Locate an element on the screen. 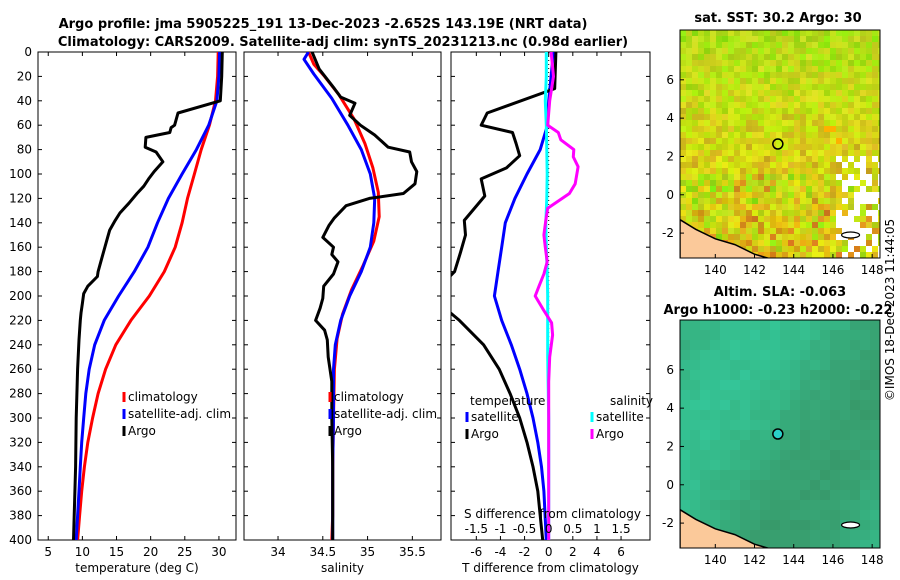 This screenshot has width=900, height=580. map-frame is located at coordinates (780, 434).